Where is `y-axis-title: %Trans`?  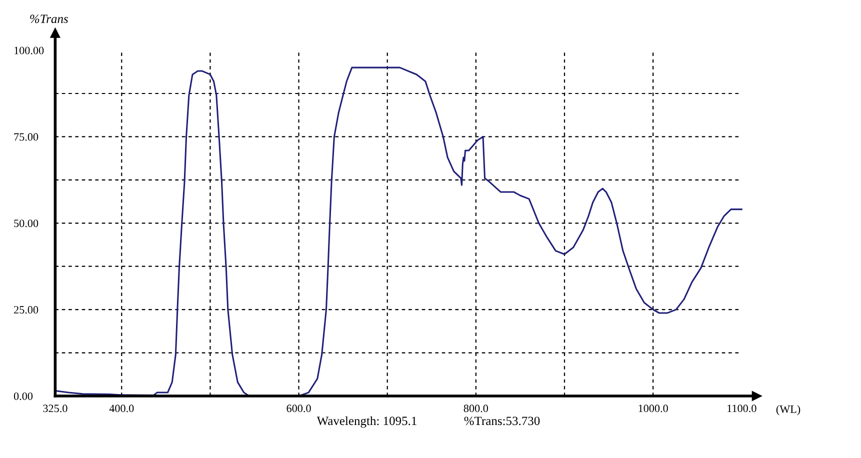 y-axis-title: %Trans is located at coordinates (49, 19).